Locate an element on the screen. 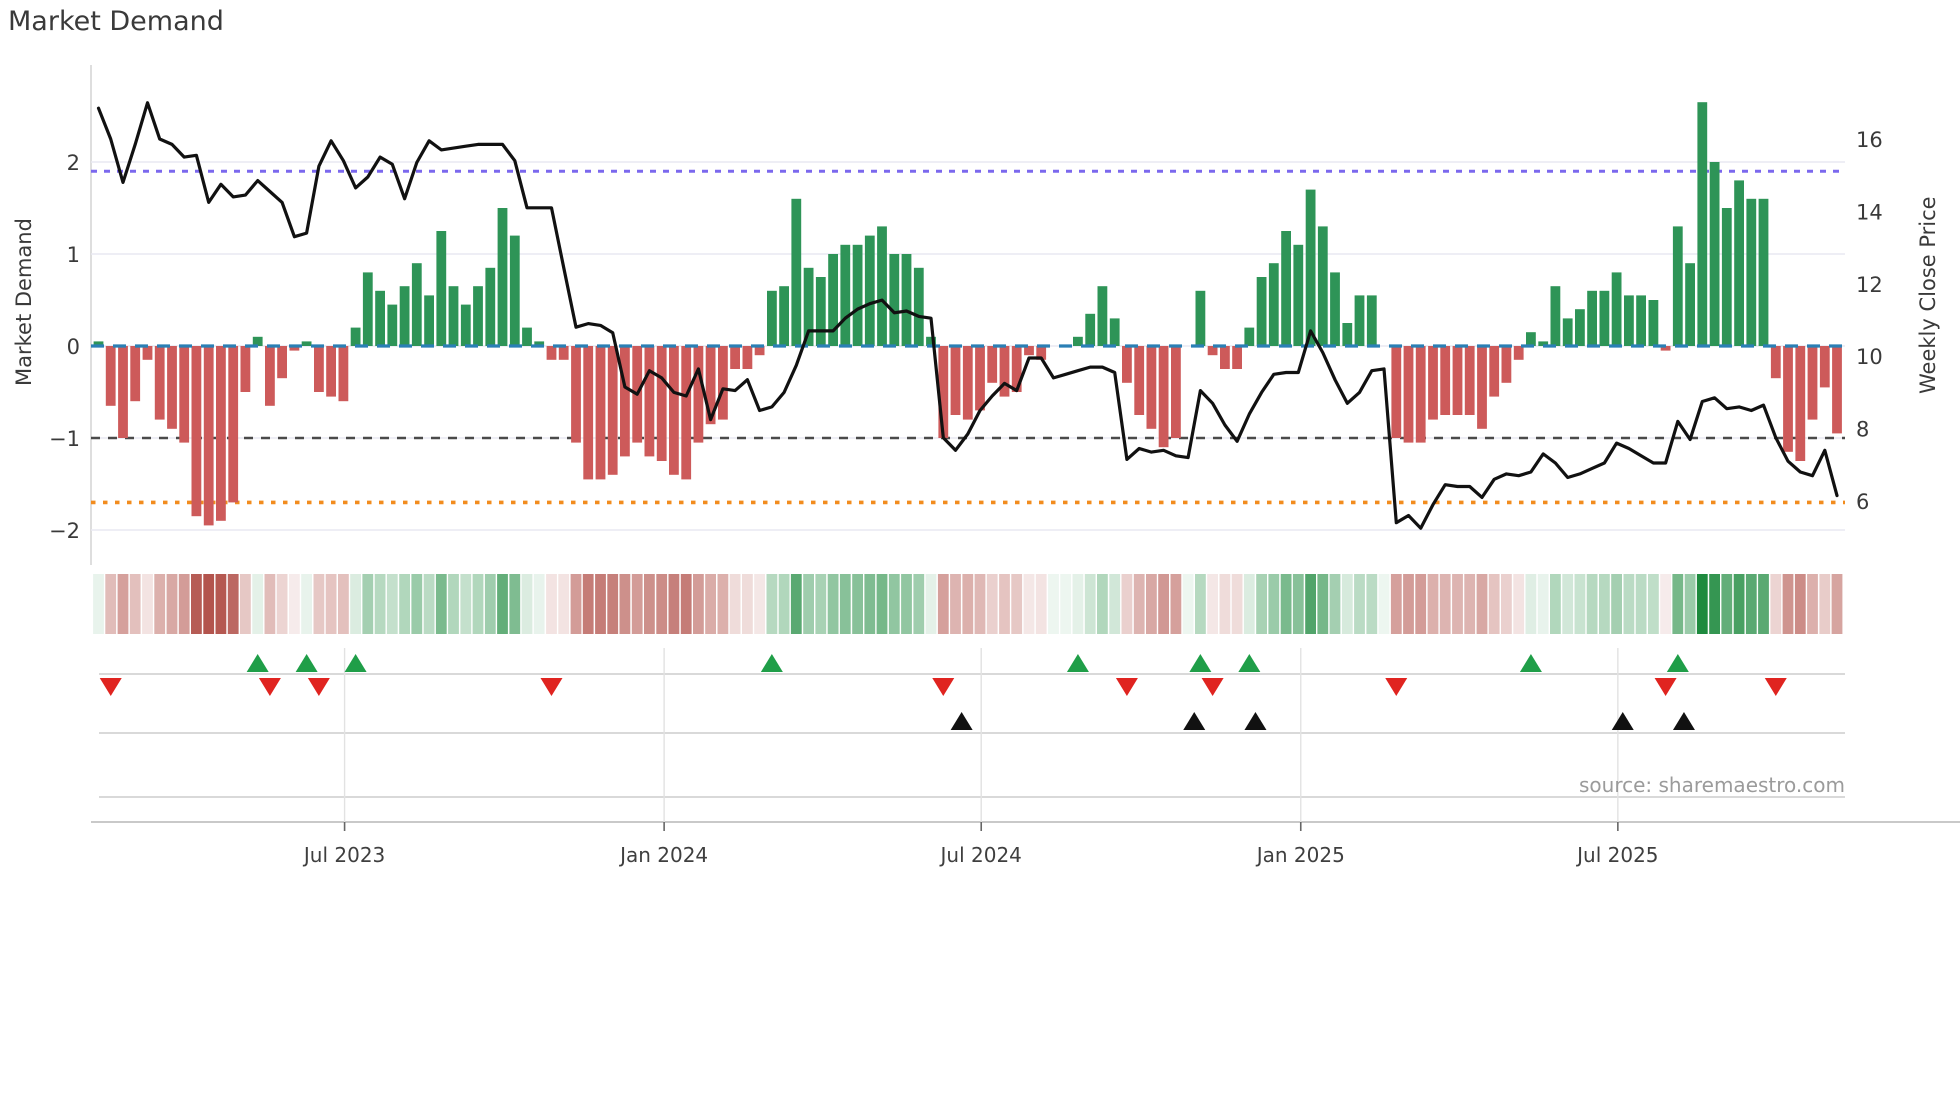 Image resolution: width=1960 pixels, height=1102 pixels. flip-markers is located at coordinates (943, 692).